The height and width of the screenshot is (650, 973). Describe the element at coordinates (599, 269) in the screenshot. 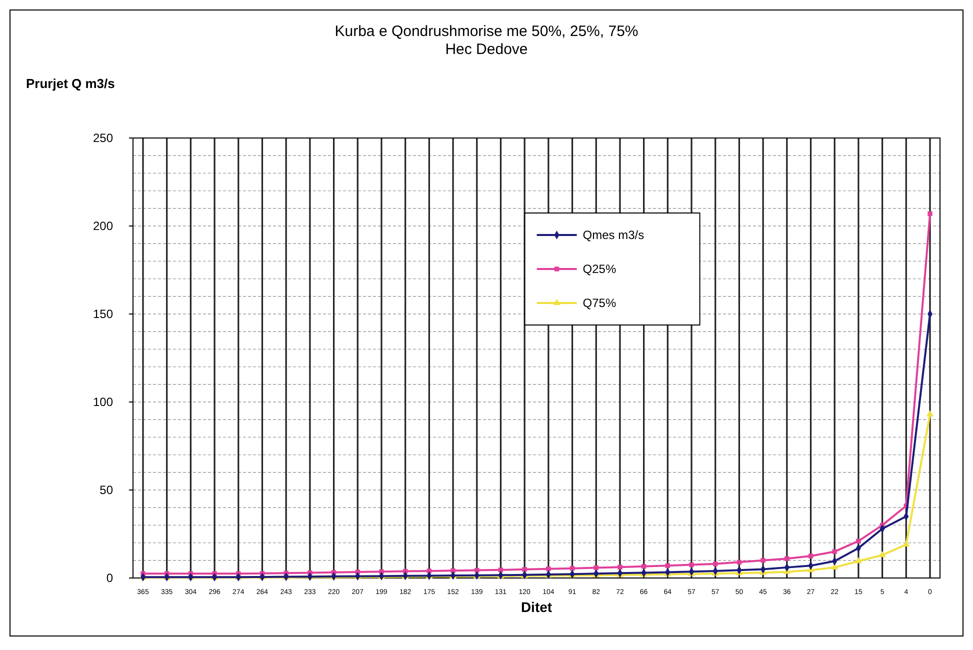

I see `legend-label: Q25%` at that location.